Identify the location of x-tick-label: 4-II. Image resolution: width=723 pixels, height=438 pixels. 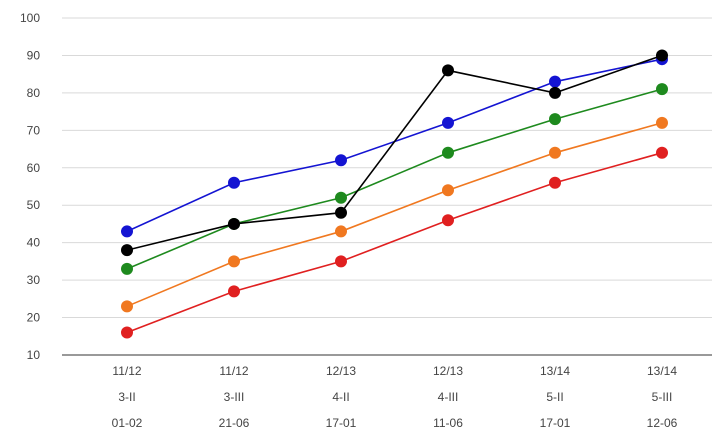
(340, 397).